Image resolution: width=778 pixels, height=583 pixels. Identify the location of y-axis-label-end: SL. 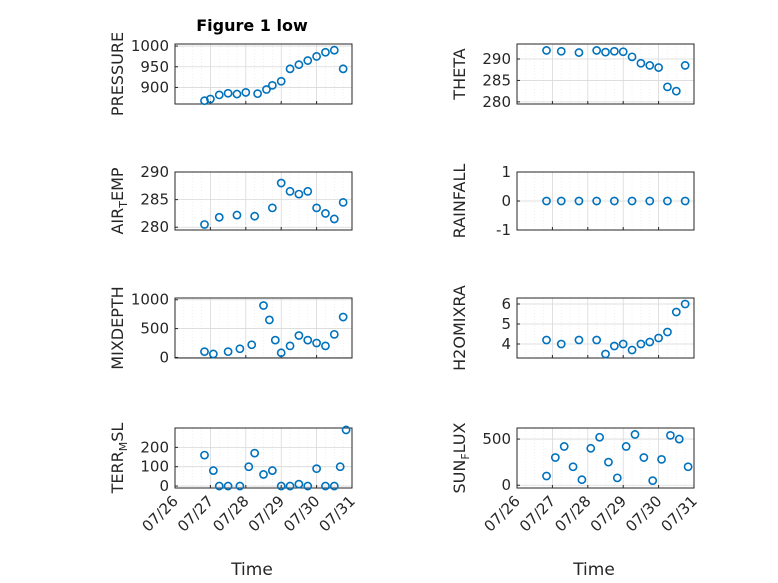
(117, 432).